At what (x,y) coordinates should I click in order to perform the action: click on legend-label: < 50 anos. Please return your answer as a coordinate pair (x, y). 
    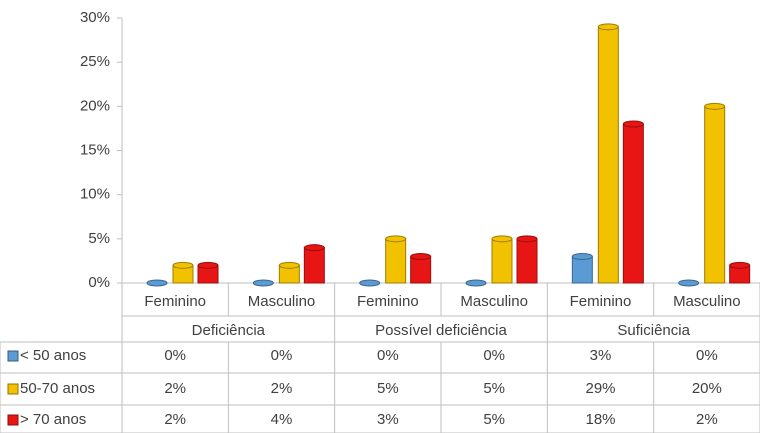
    Looking at the image, I should click on (53, 355).